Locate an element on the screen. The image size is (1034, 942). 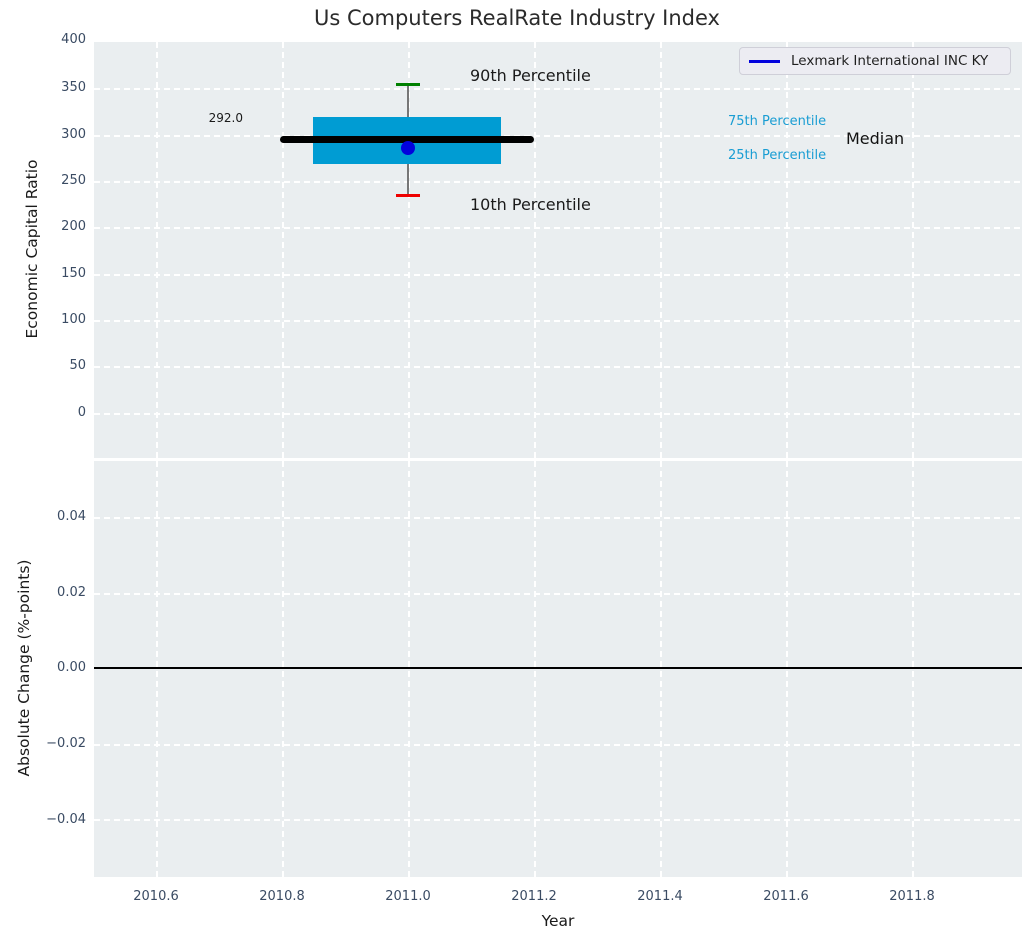
p10-cap is located at coordinates (408, 195).